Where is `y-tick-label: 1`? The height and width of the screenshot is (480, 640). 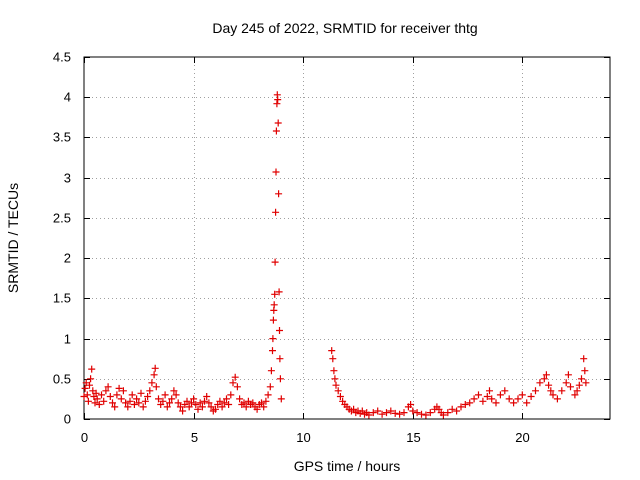 y-tick-label: 1 is located at coordinates (67, 339).